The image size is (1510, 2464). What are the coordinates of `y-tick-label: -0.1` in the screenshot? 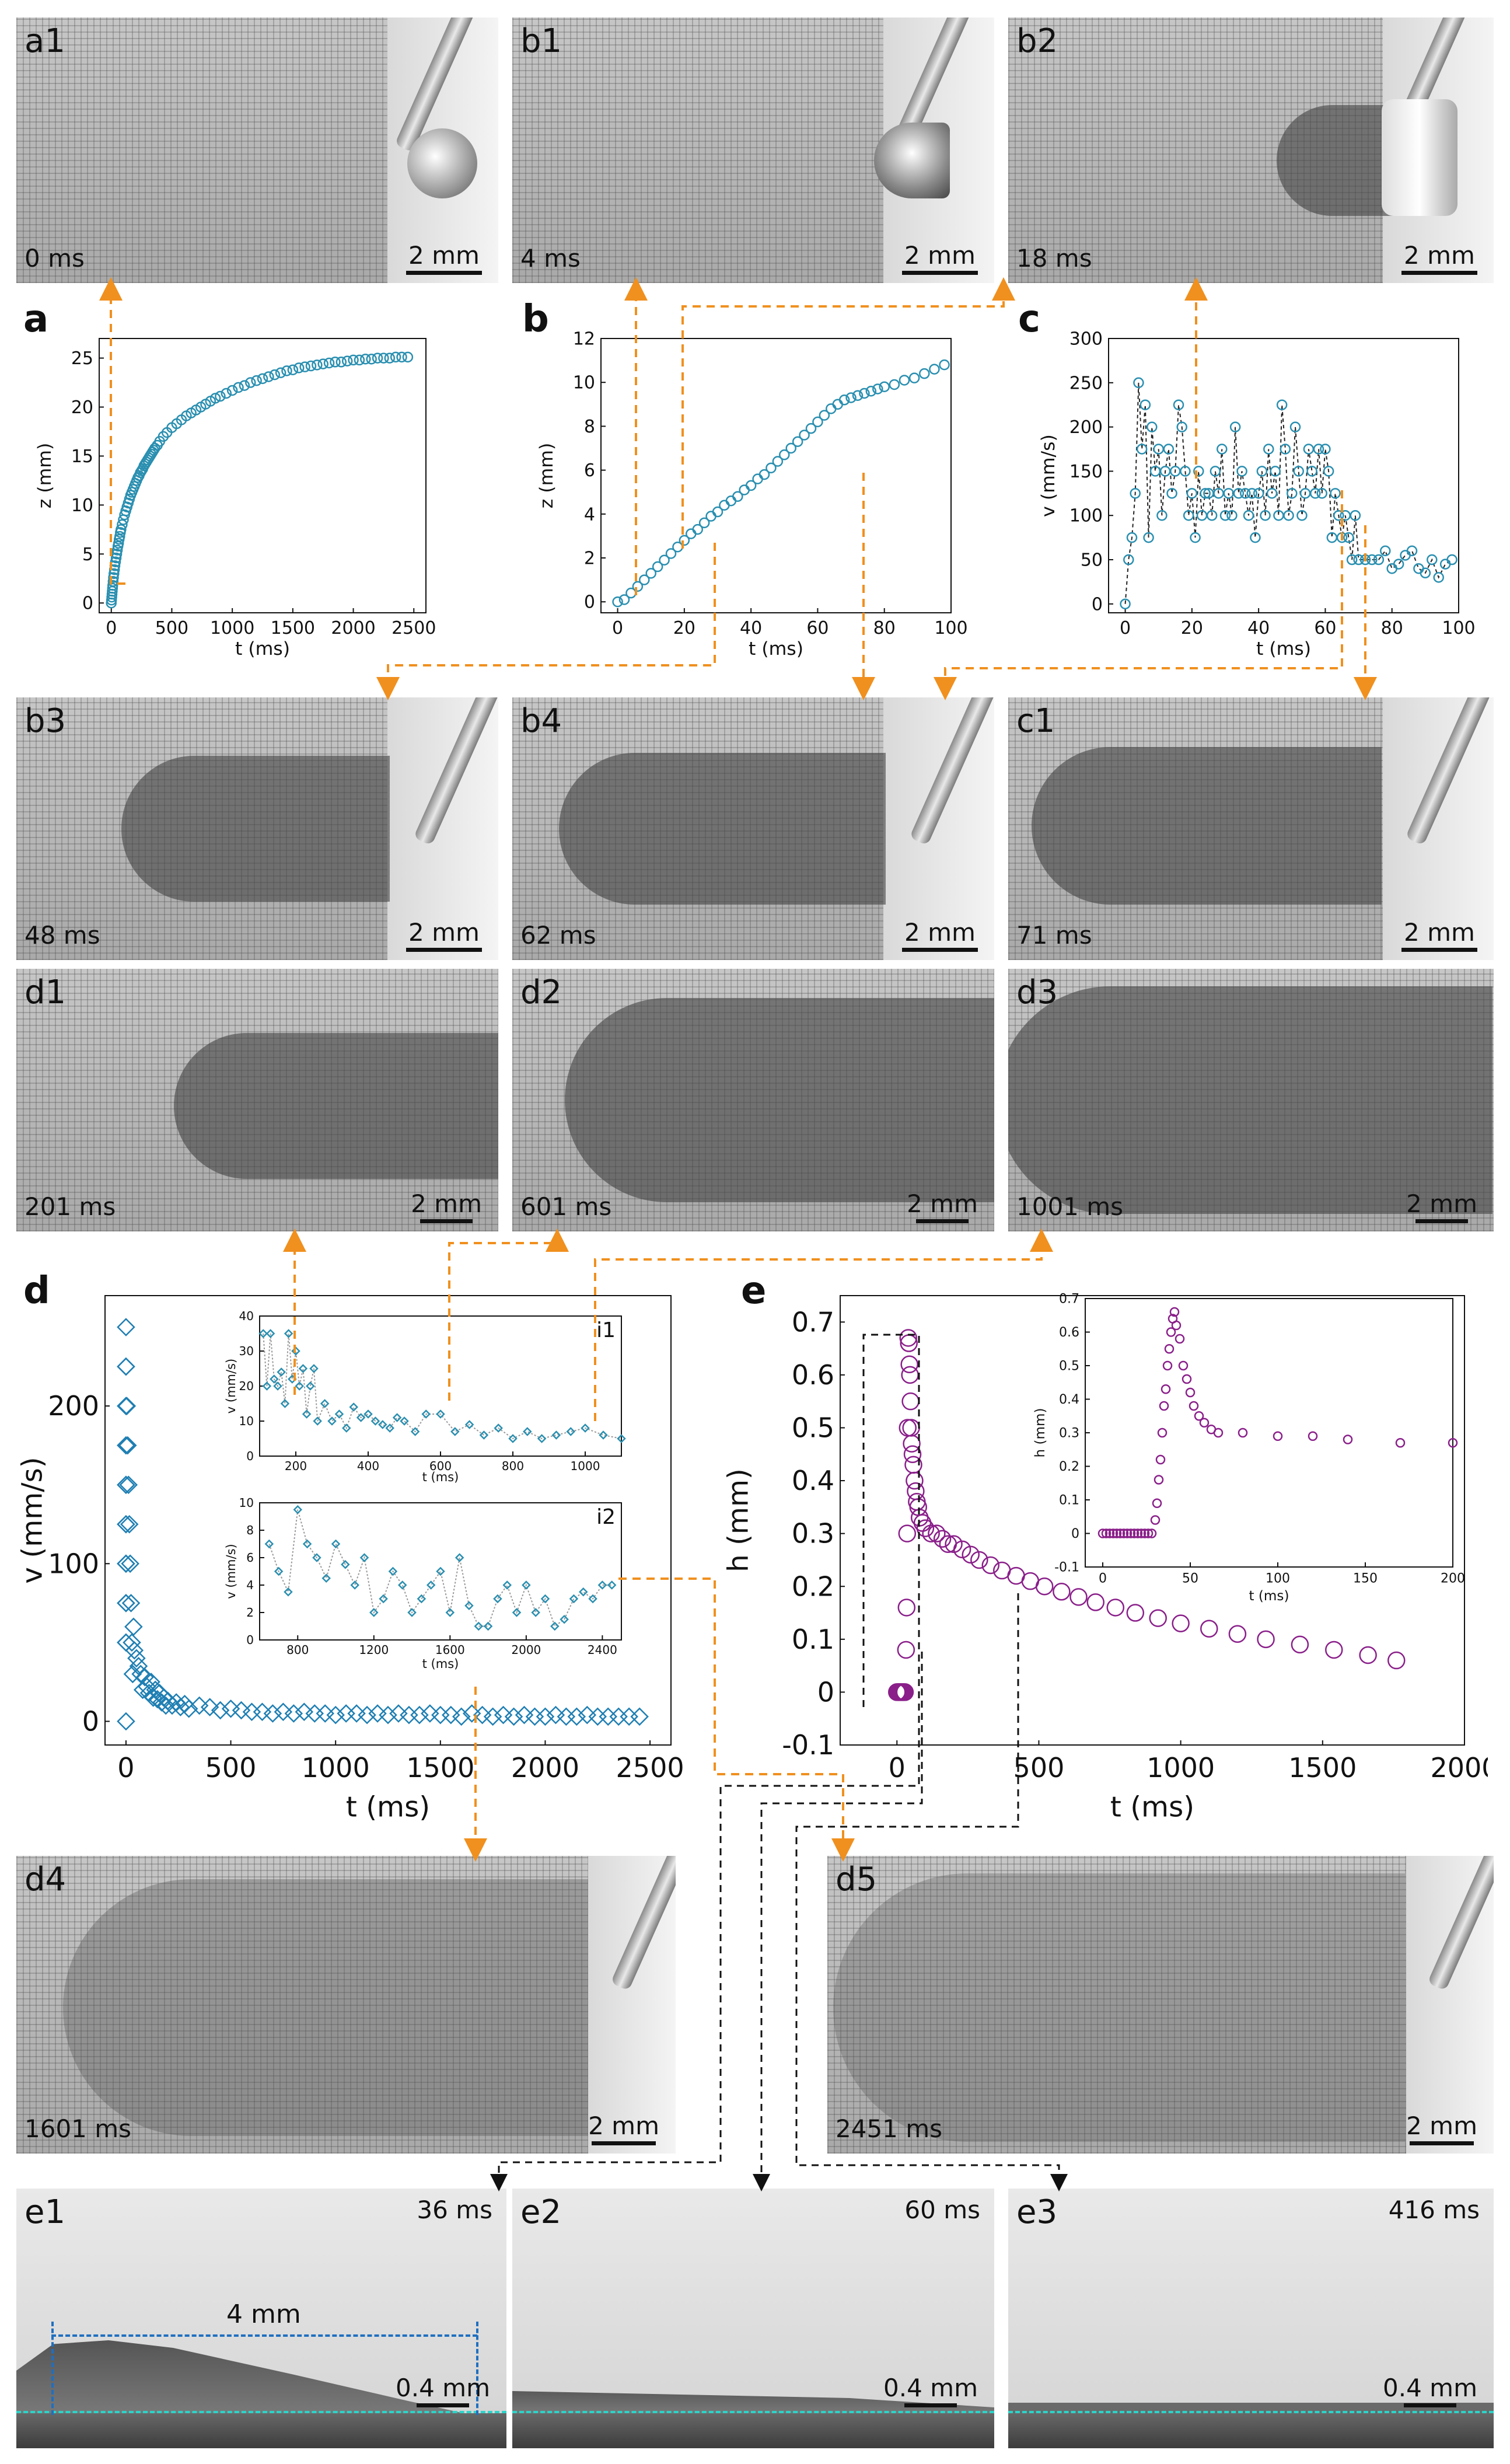 It's located at (1066, 1568).